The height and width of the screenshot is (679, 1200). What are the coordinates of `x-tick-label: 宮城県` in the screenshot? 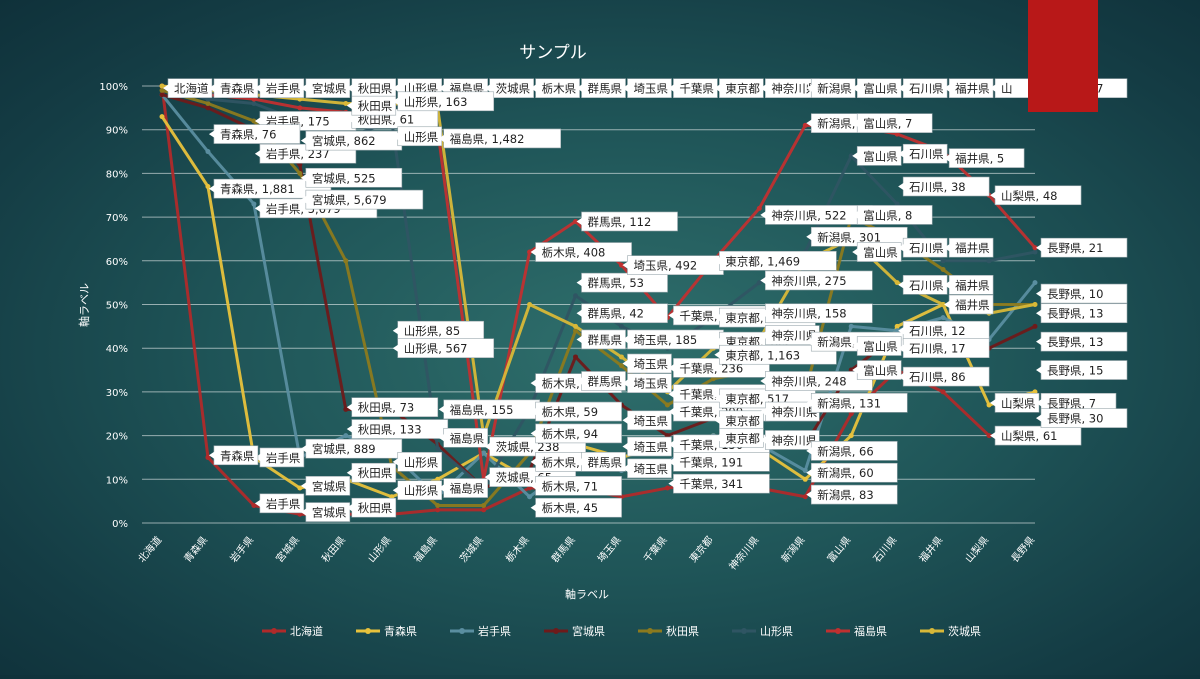 It's located at (287, 549).